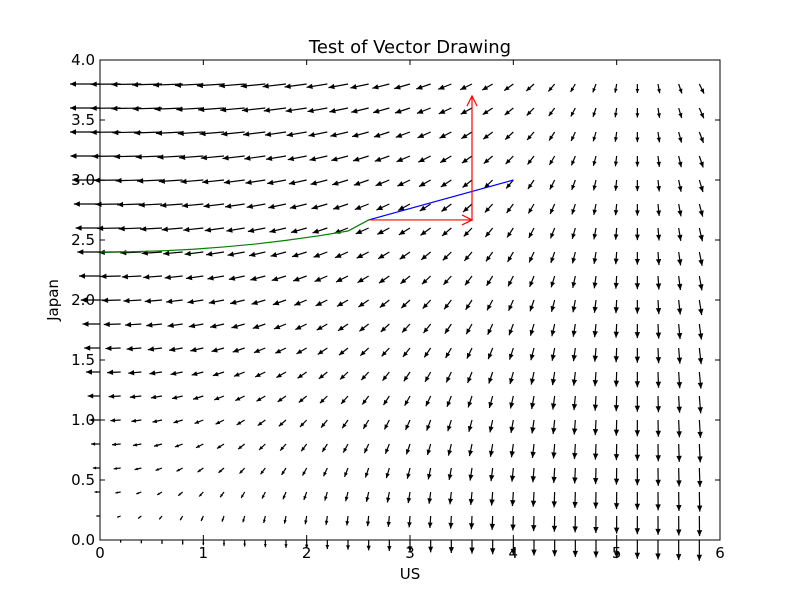  I want to click on y-tick-label: 3.0, so click(83, 180).